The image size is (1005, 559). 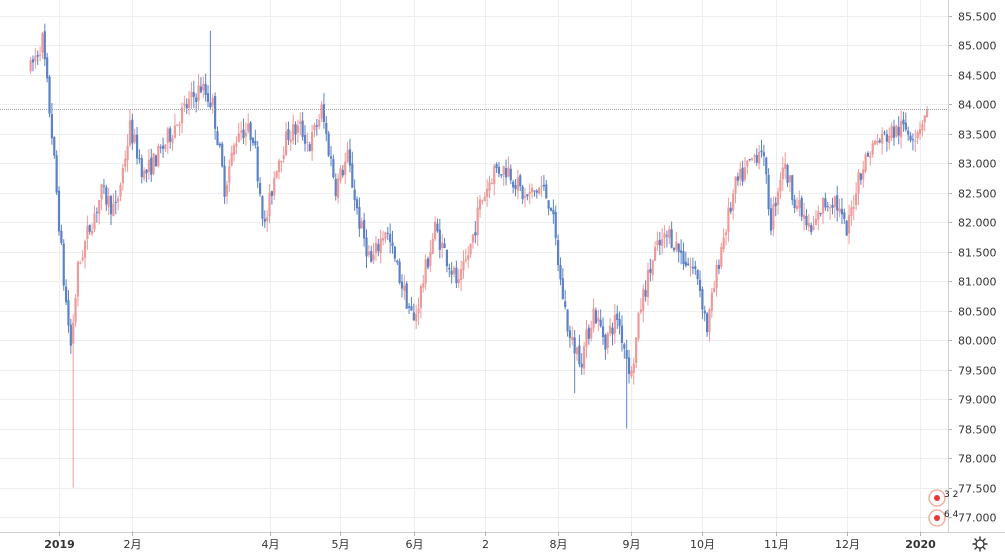 What do you see at coordinates (943, 508) in the screenshot?
I see `event-badges: 3 2 6 4` at bounding box center [943, 508].